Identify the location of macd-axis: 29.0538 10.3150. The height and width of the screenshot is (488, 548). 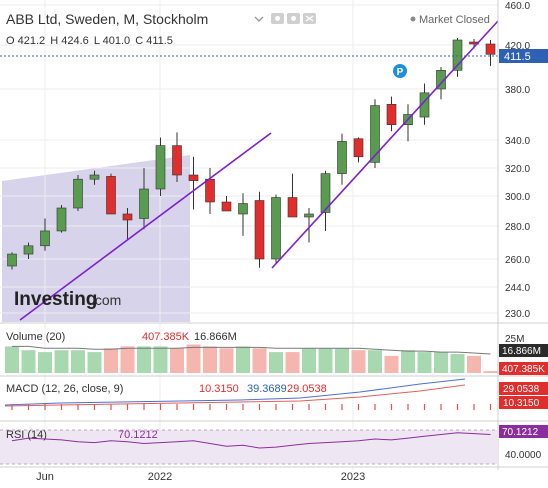
(523, 395).